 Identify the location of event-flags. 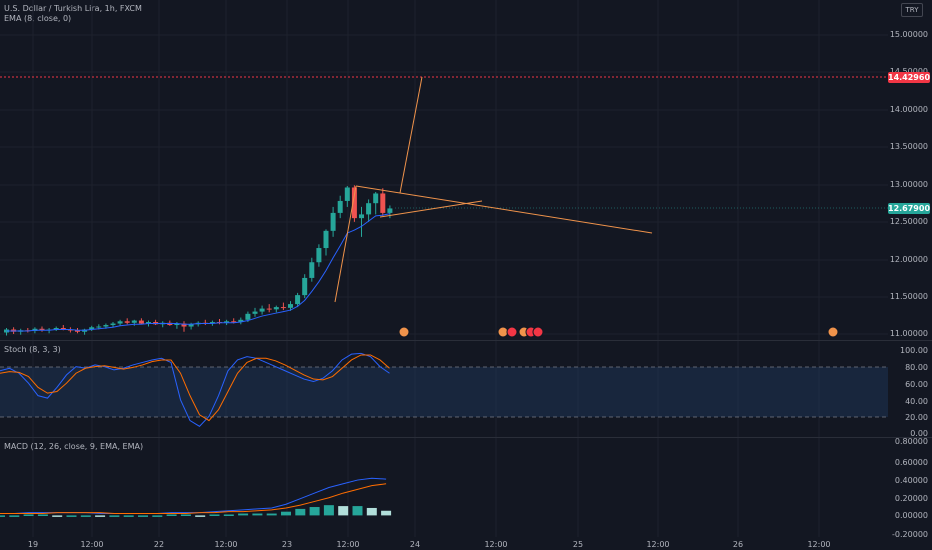
(618, 332).